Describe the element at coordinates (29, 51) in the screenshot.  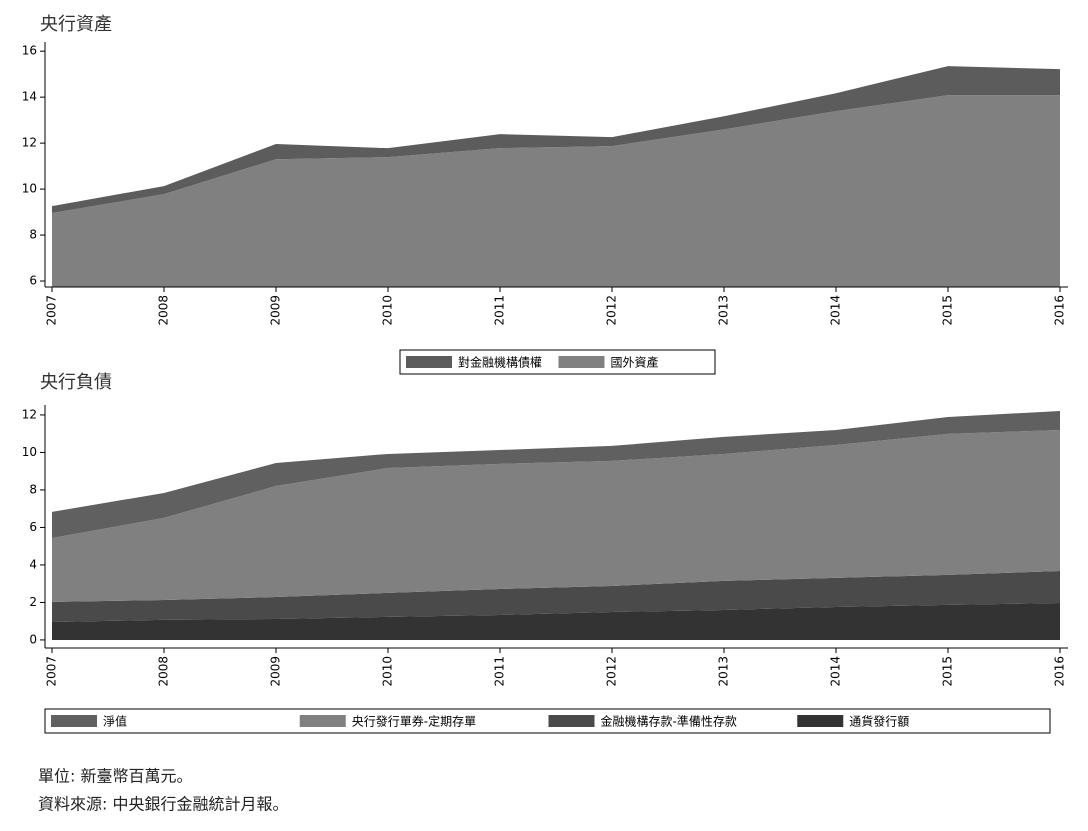
I see `y-tick-label: 16` at that location.